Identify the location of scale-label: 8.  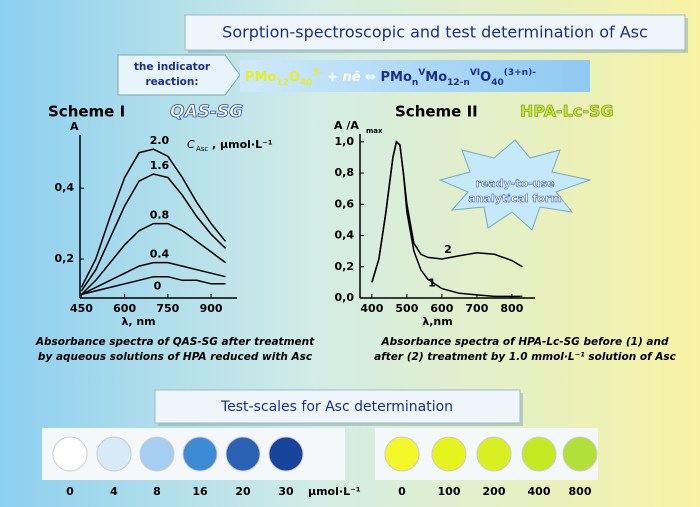
(157, 491).